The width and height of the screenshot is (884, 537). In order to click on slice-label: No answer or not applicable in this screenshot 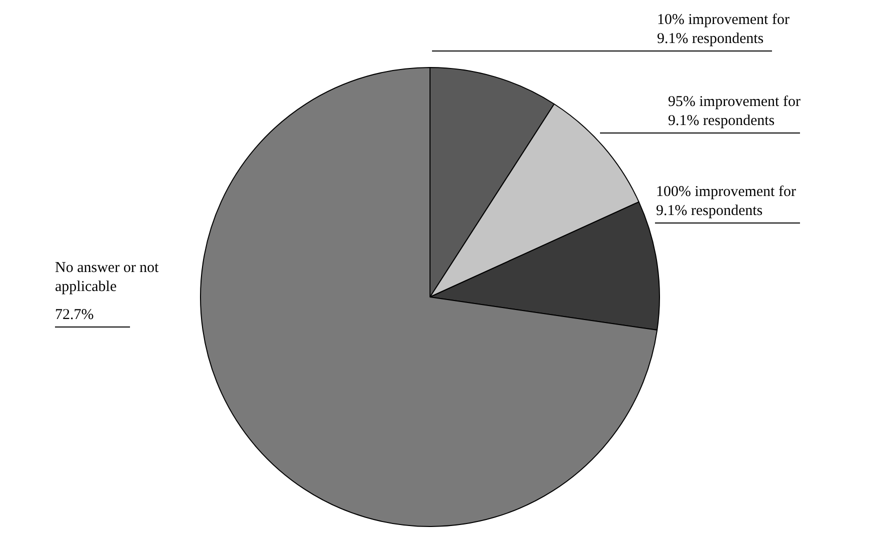, I will do `click(107, 277)`.